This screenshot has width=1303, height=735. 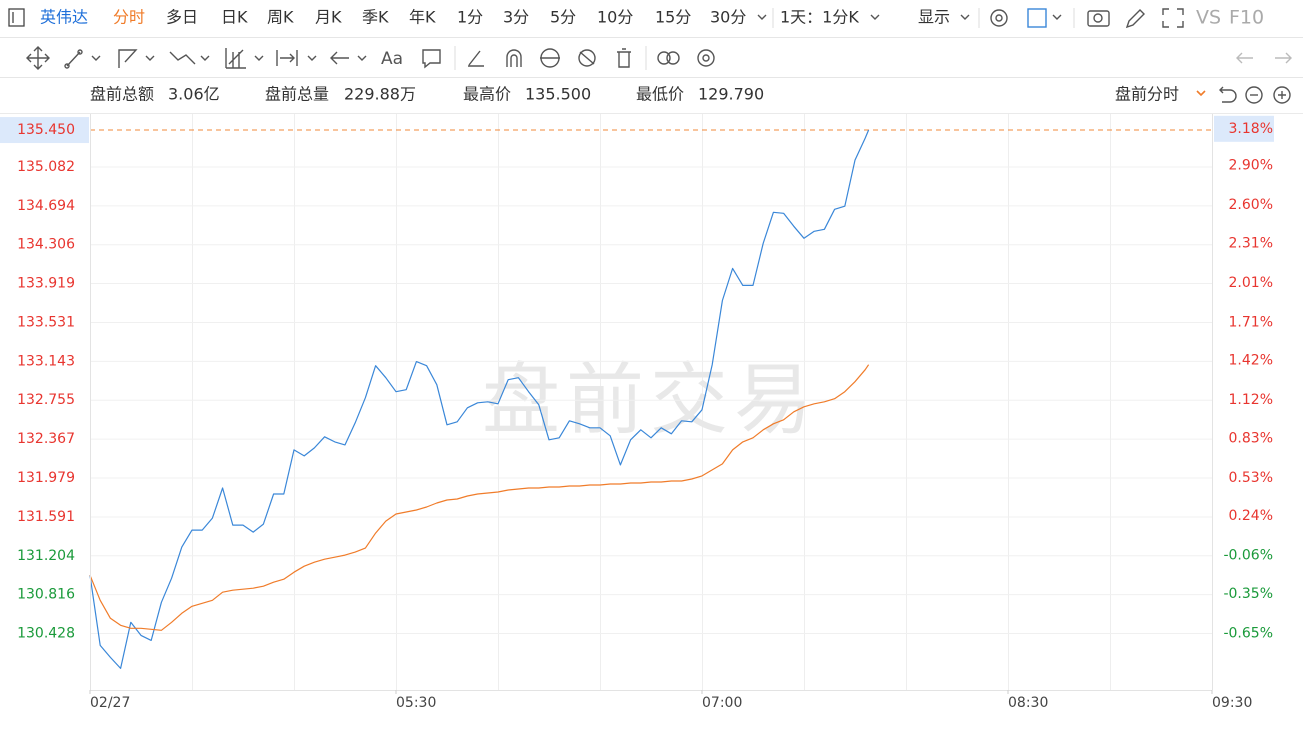 I want to click on channel-tool, so click(x=128, y=58).